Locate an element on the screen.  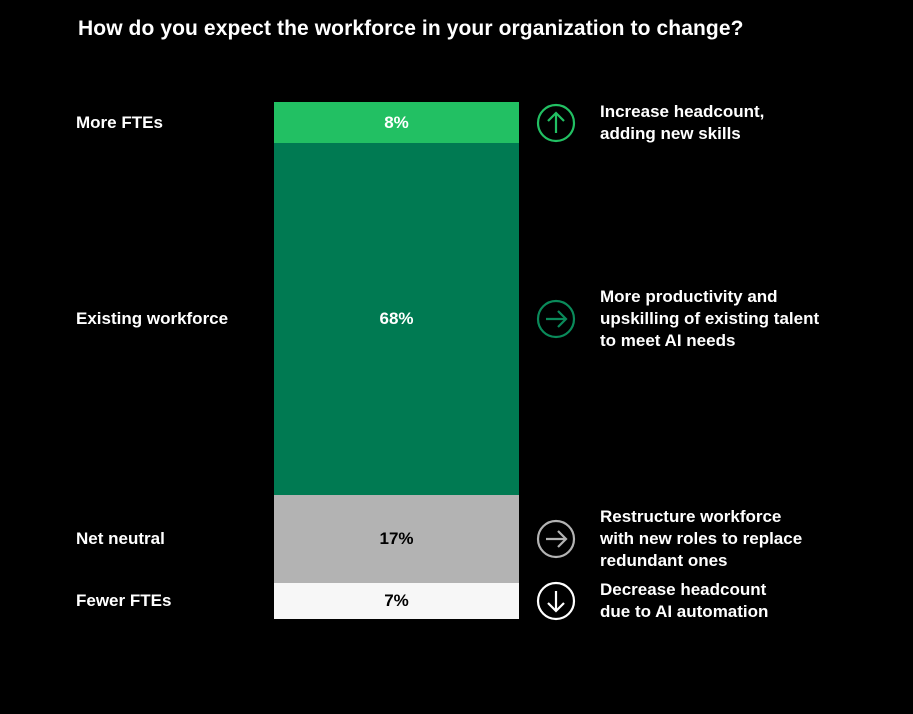
note-text: Increase headcount, adding new skills is located at coordinates (682, 122).